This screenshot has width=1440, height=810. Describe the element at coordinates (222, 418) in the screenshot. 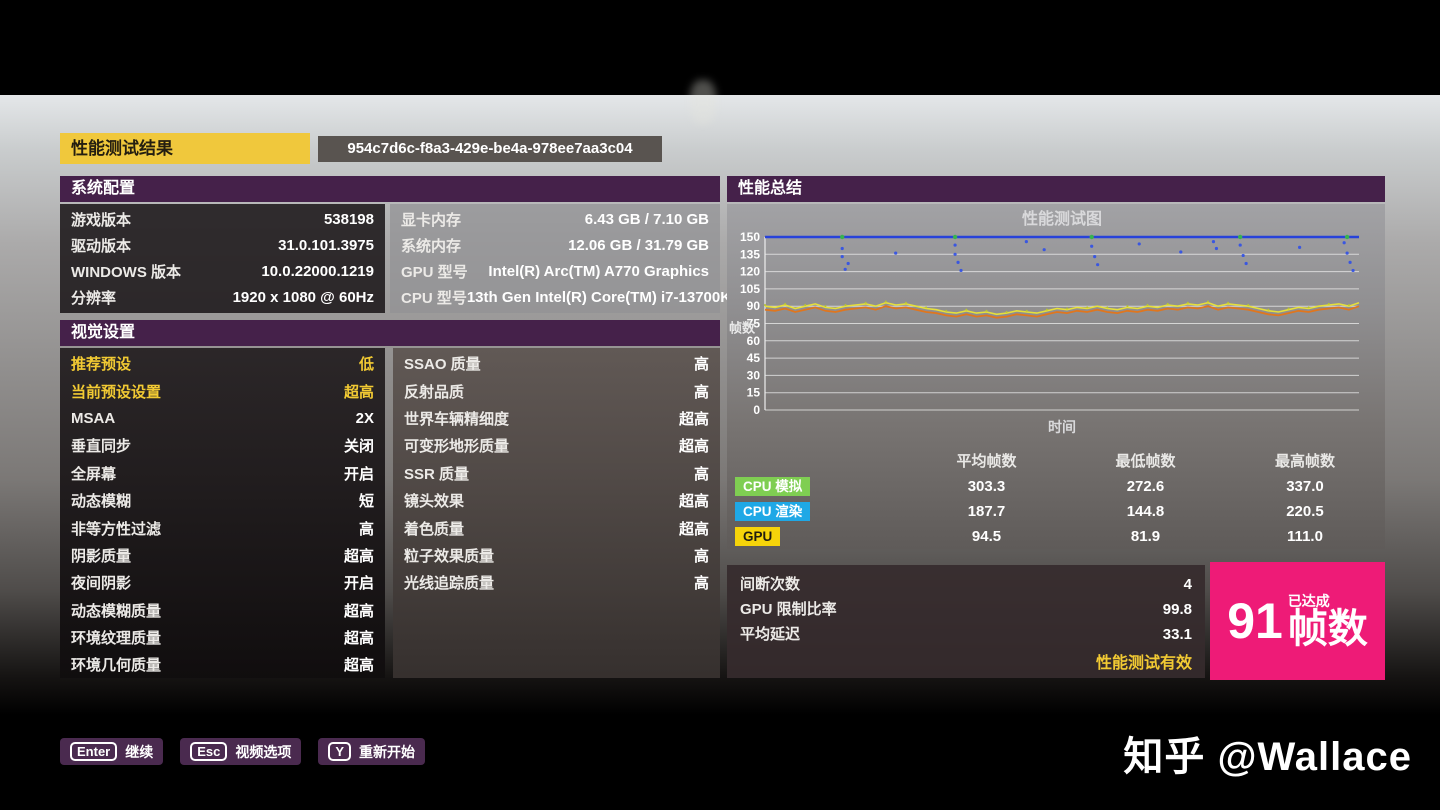

I see `setting-row: MSAA 2X` at that location.